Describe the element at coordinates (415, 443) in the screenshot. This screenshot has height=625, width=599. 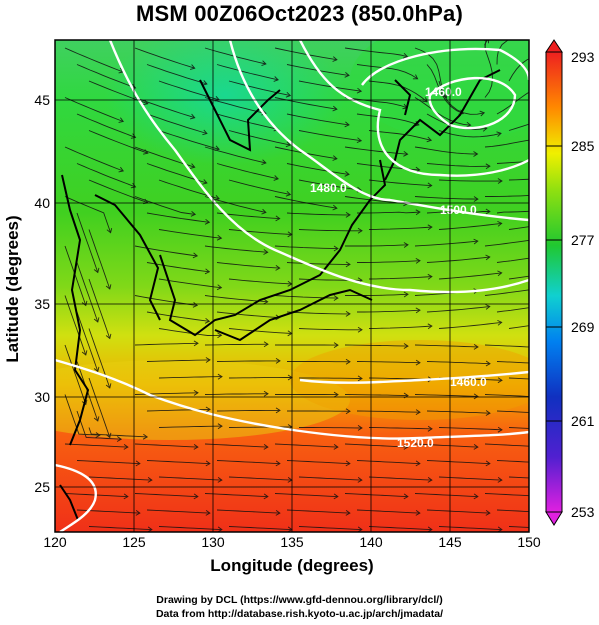
I see `contour-label: 1520.0` at that location.